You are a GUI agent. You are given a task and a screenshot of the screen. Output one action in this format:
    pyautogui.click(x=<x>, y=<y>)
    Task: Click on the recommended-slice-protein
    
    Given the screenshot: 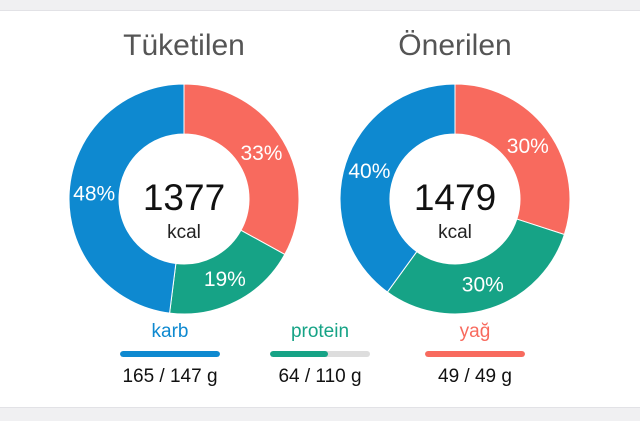 What is the action you would take?
    pyautogui.click(x=476, y=266)
    